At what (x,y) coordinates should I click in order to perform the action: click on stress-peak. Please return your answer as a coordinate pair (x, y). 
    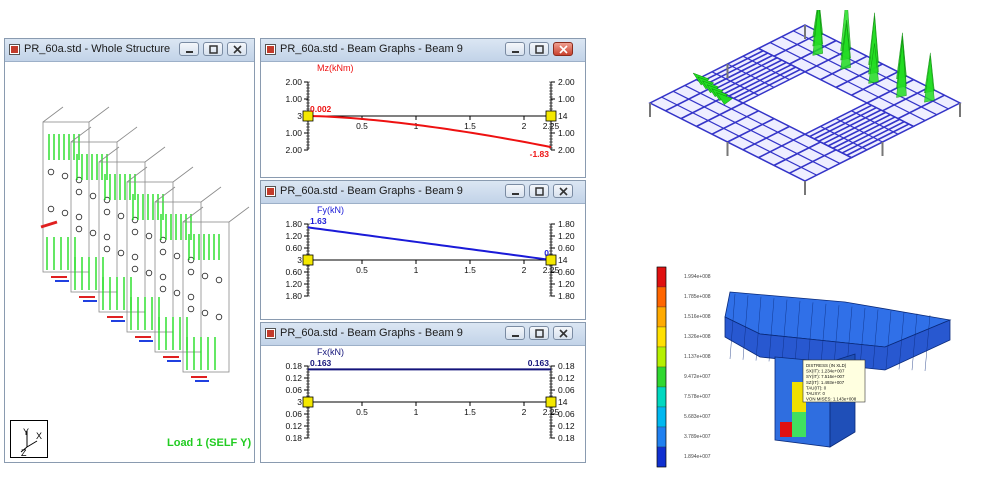
    Looking at the image, I should click on (786, 429).